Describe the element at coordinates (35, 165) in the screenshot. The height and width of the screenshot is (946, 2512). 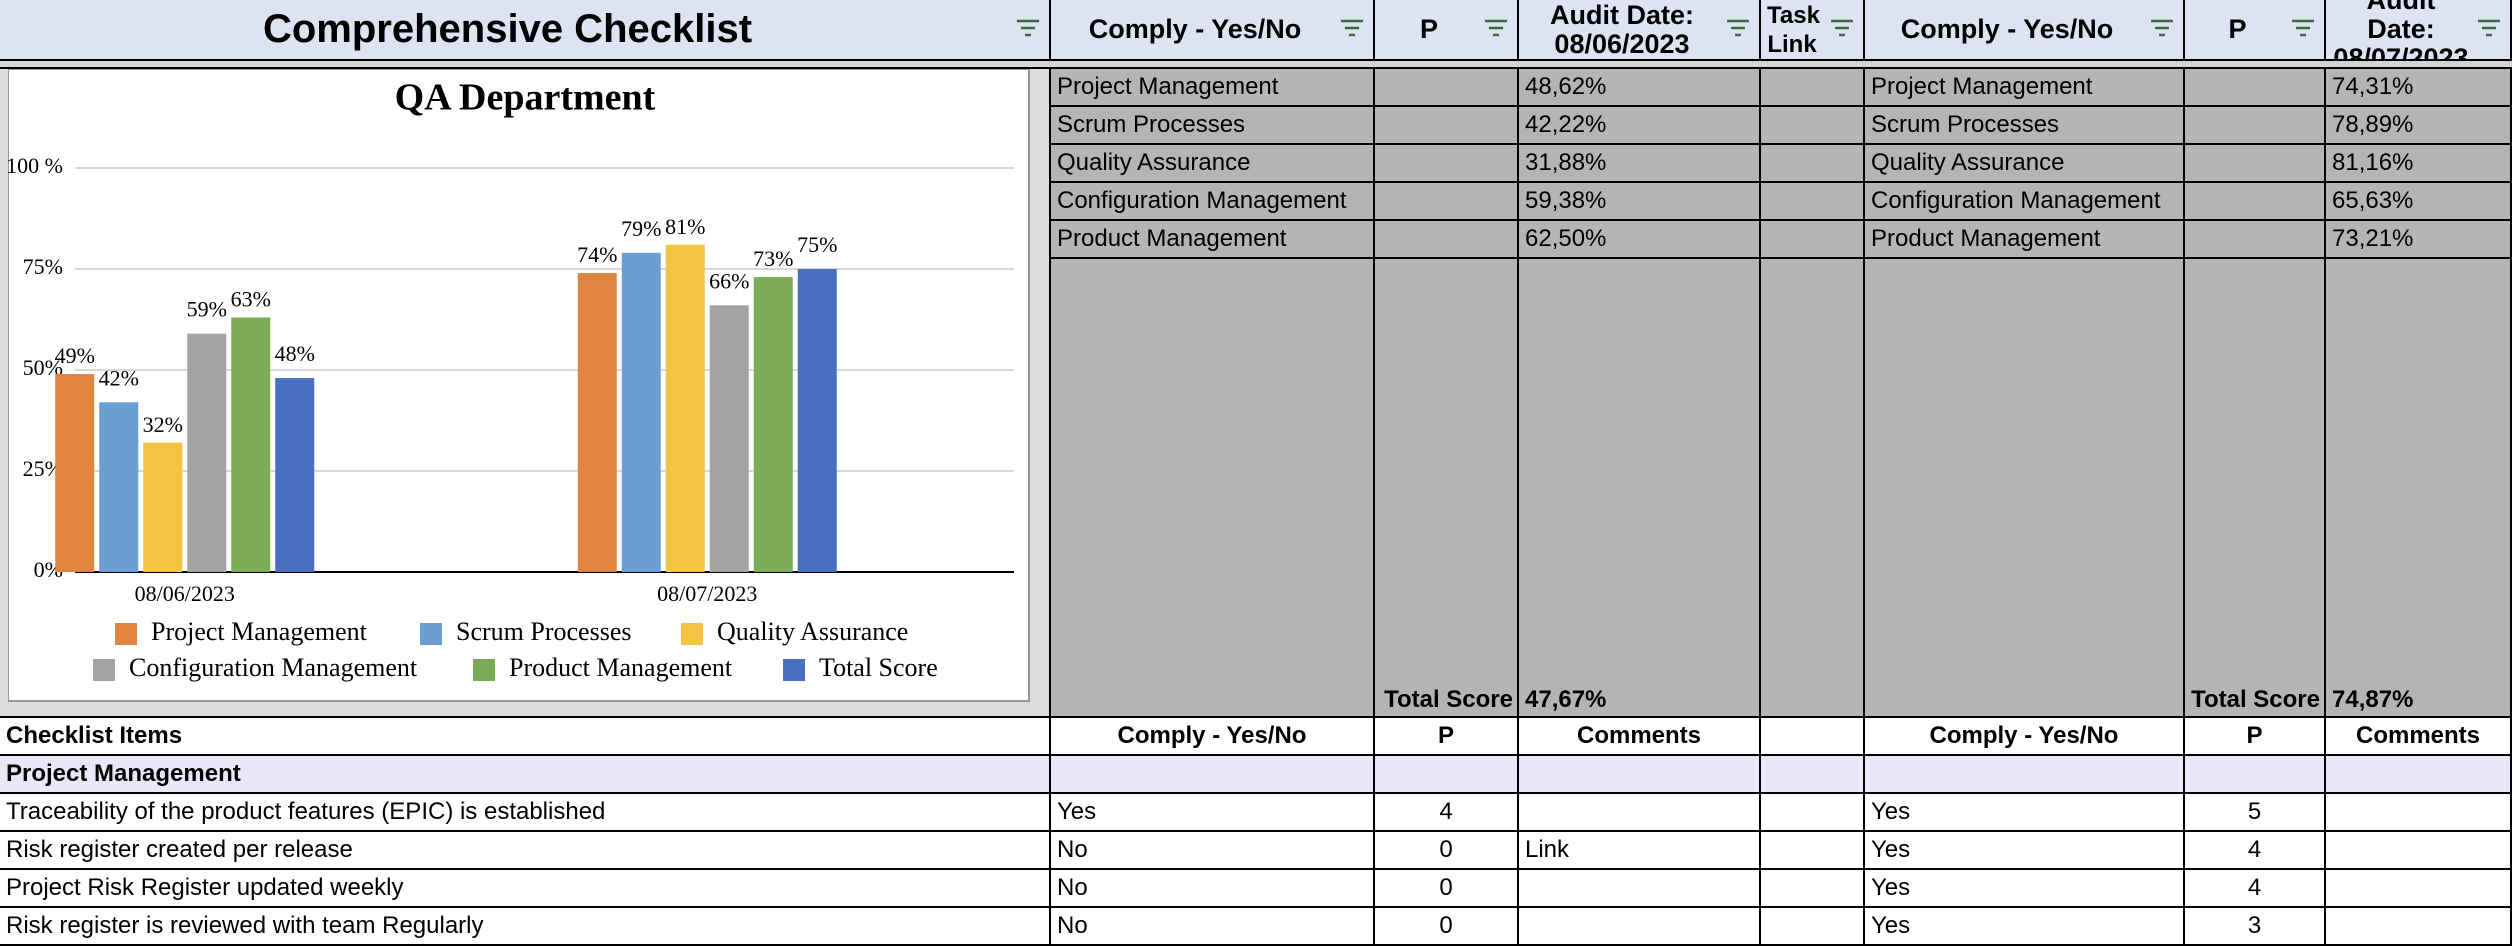
I see `y-tick-label: 100 %` at that location.